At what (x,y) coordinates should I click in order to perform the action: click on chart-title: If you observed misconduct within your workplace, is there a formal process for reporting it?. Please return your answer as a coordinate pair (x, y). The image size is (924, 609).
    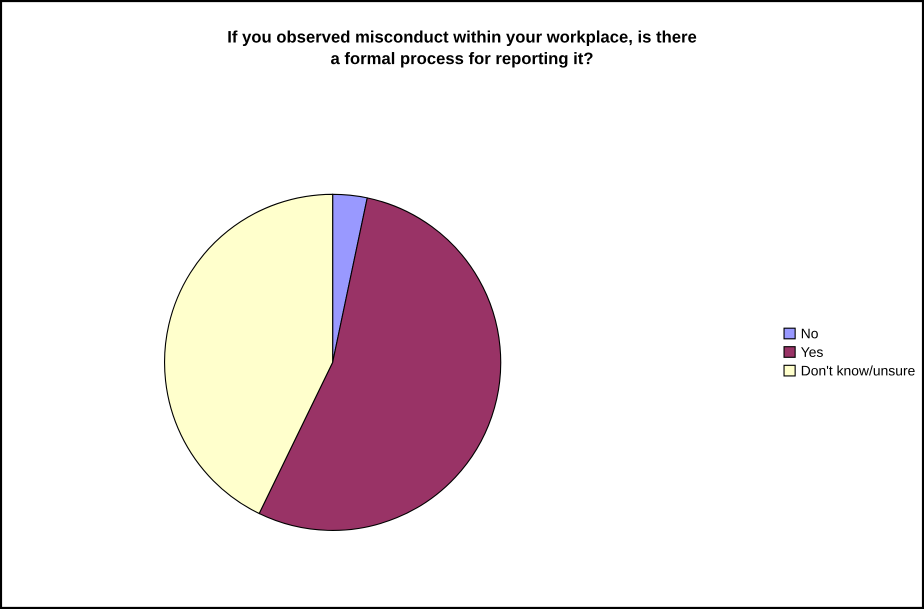
    Looking at the image, I should click on (462, 49).